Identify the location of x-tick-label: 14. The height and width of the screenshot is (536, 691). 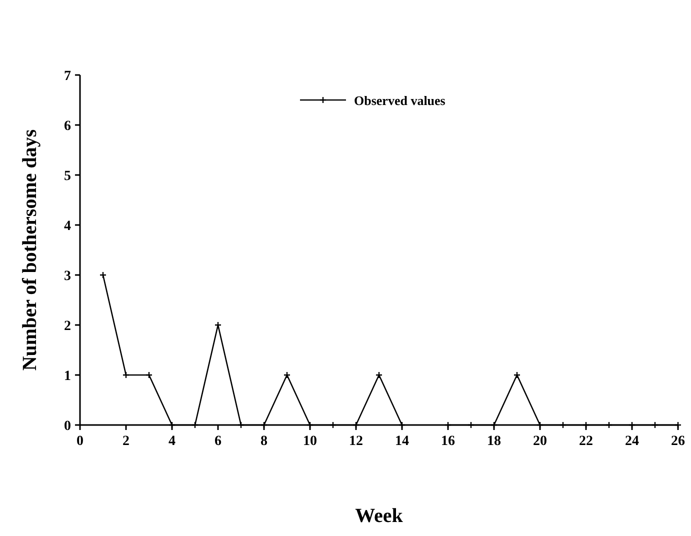
(402, 441).